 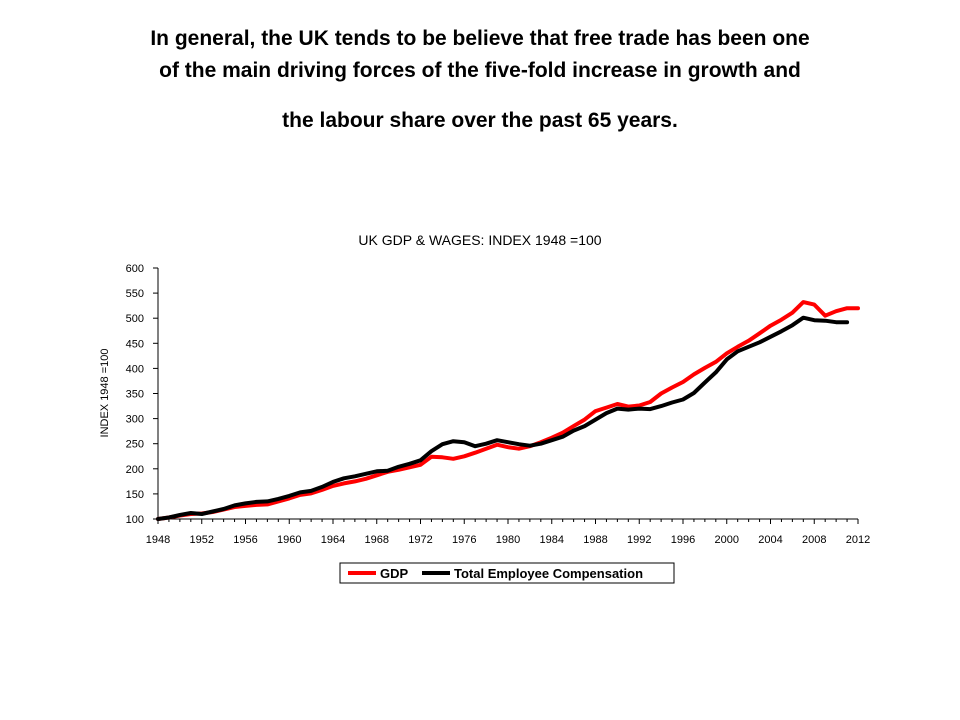 What do you see at coordinates (135, 420) in the screenshot?
I see `y-tick-label: 300` at bounding box center [135, 420].